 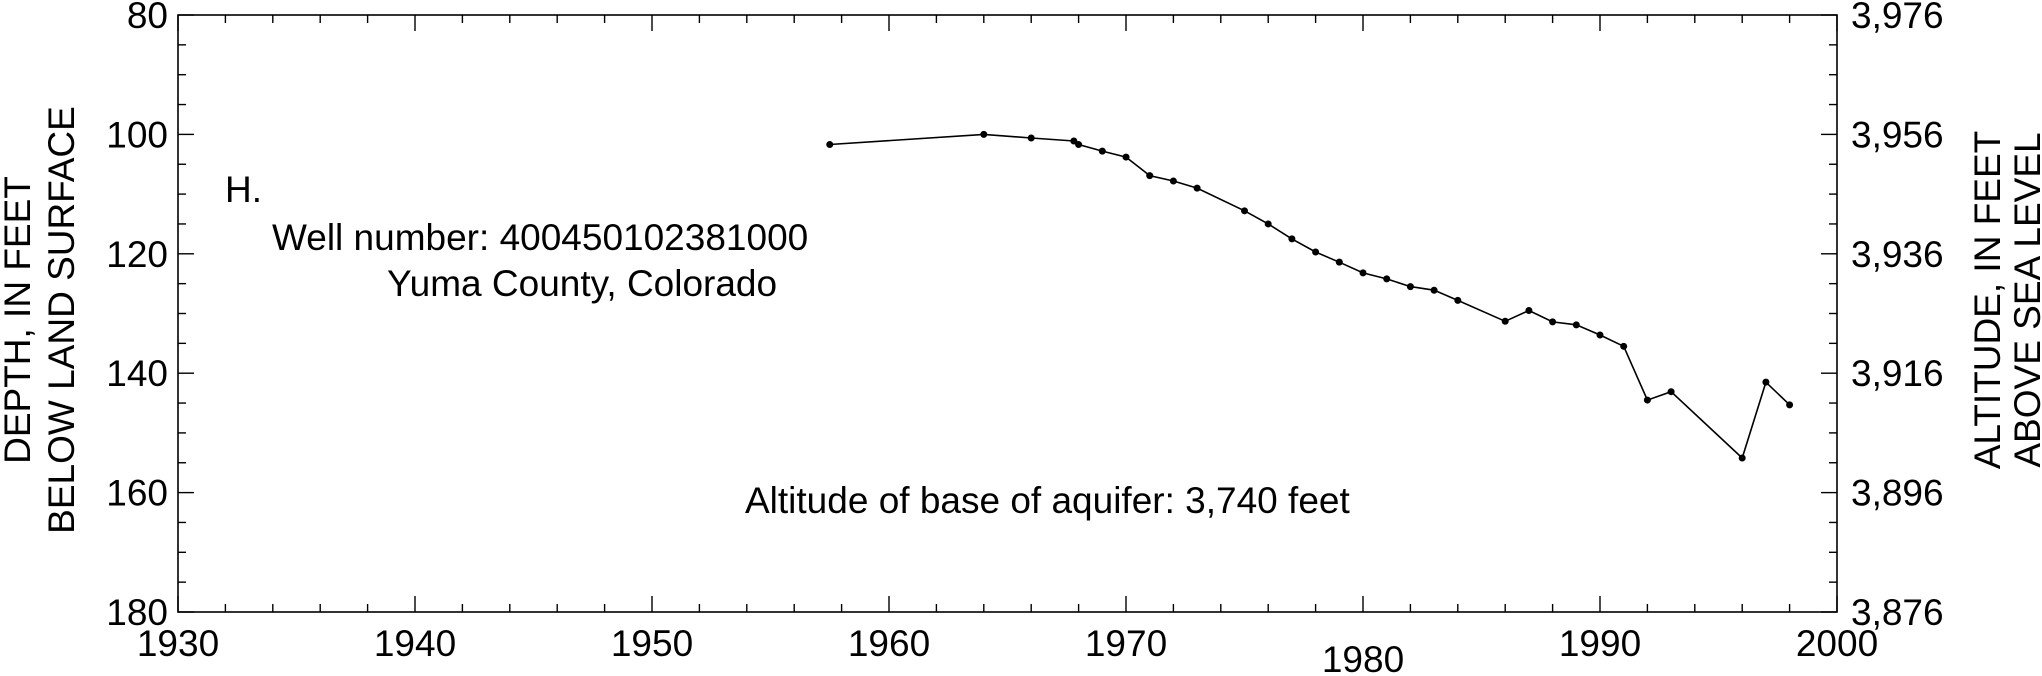 What do you see at coordinates (19, 320) in the screenshot?
I see `left-axis-title-line1: DEPTH, IN FEET` at bounding box center [19, 320].